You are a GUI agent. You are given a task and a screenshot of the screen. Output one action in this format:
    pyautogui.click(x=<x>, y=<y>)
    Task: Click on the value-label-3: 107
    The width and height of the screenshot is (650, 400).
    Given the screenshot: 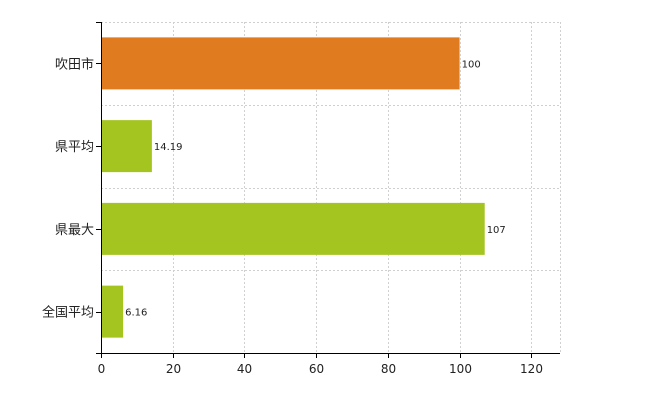 What is the action you would take?
    pyautogui.click(x=496, y=230)
    